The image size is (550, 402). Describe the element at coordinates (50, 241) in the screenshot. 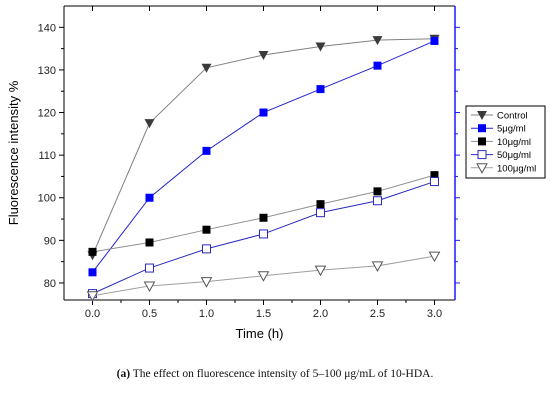

I see `y-tick-label: 90` at that location.